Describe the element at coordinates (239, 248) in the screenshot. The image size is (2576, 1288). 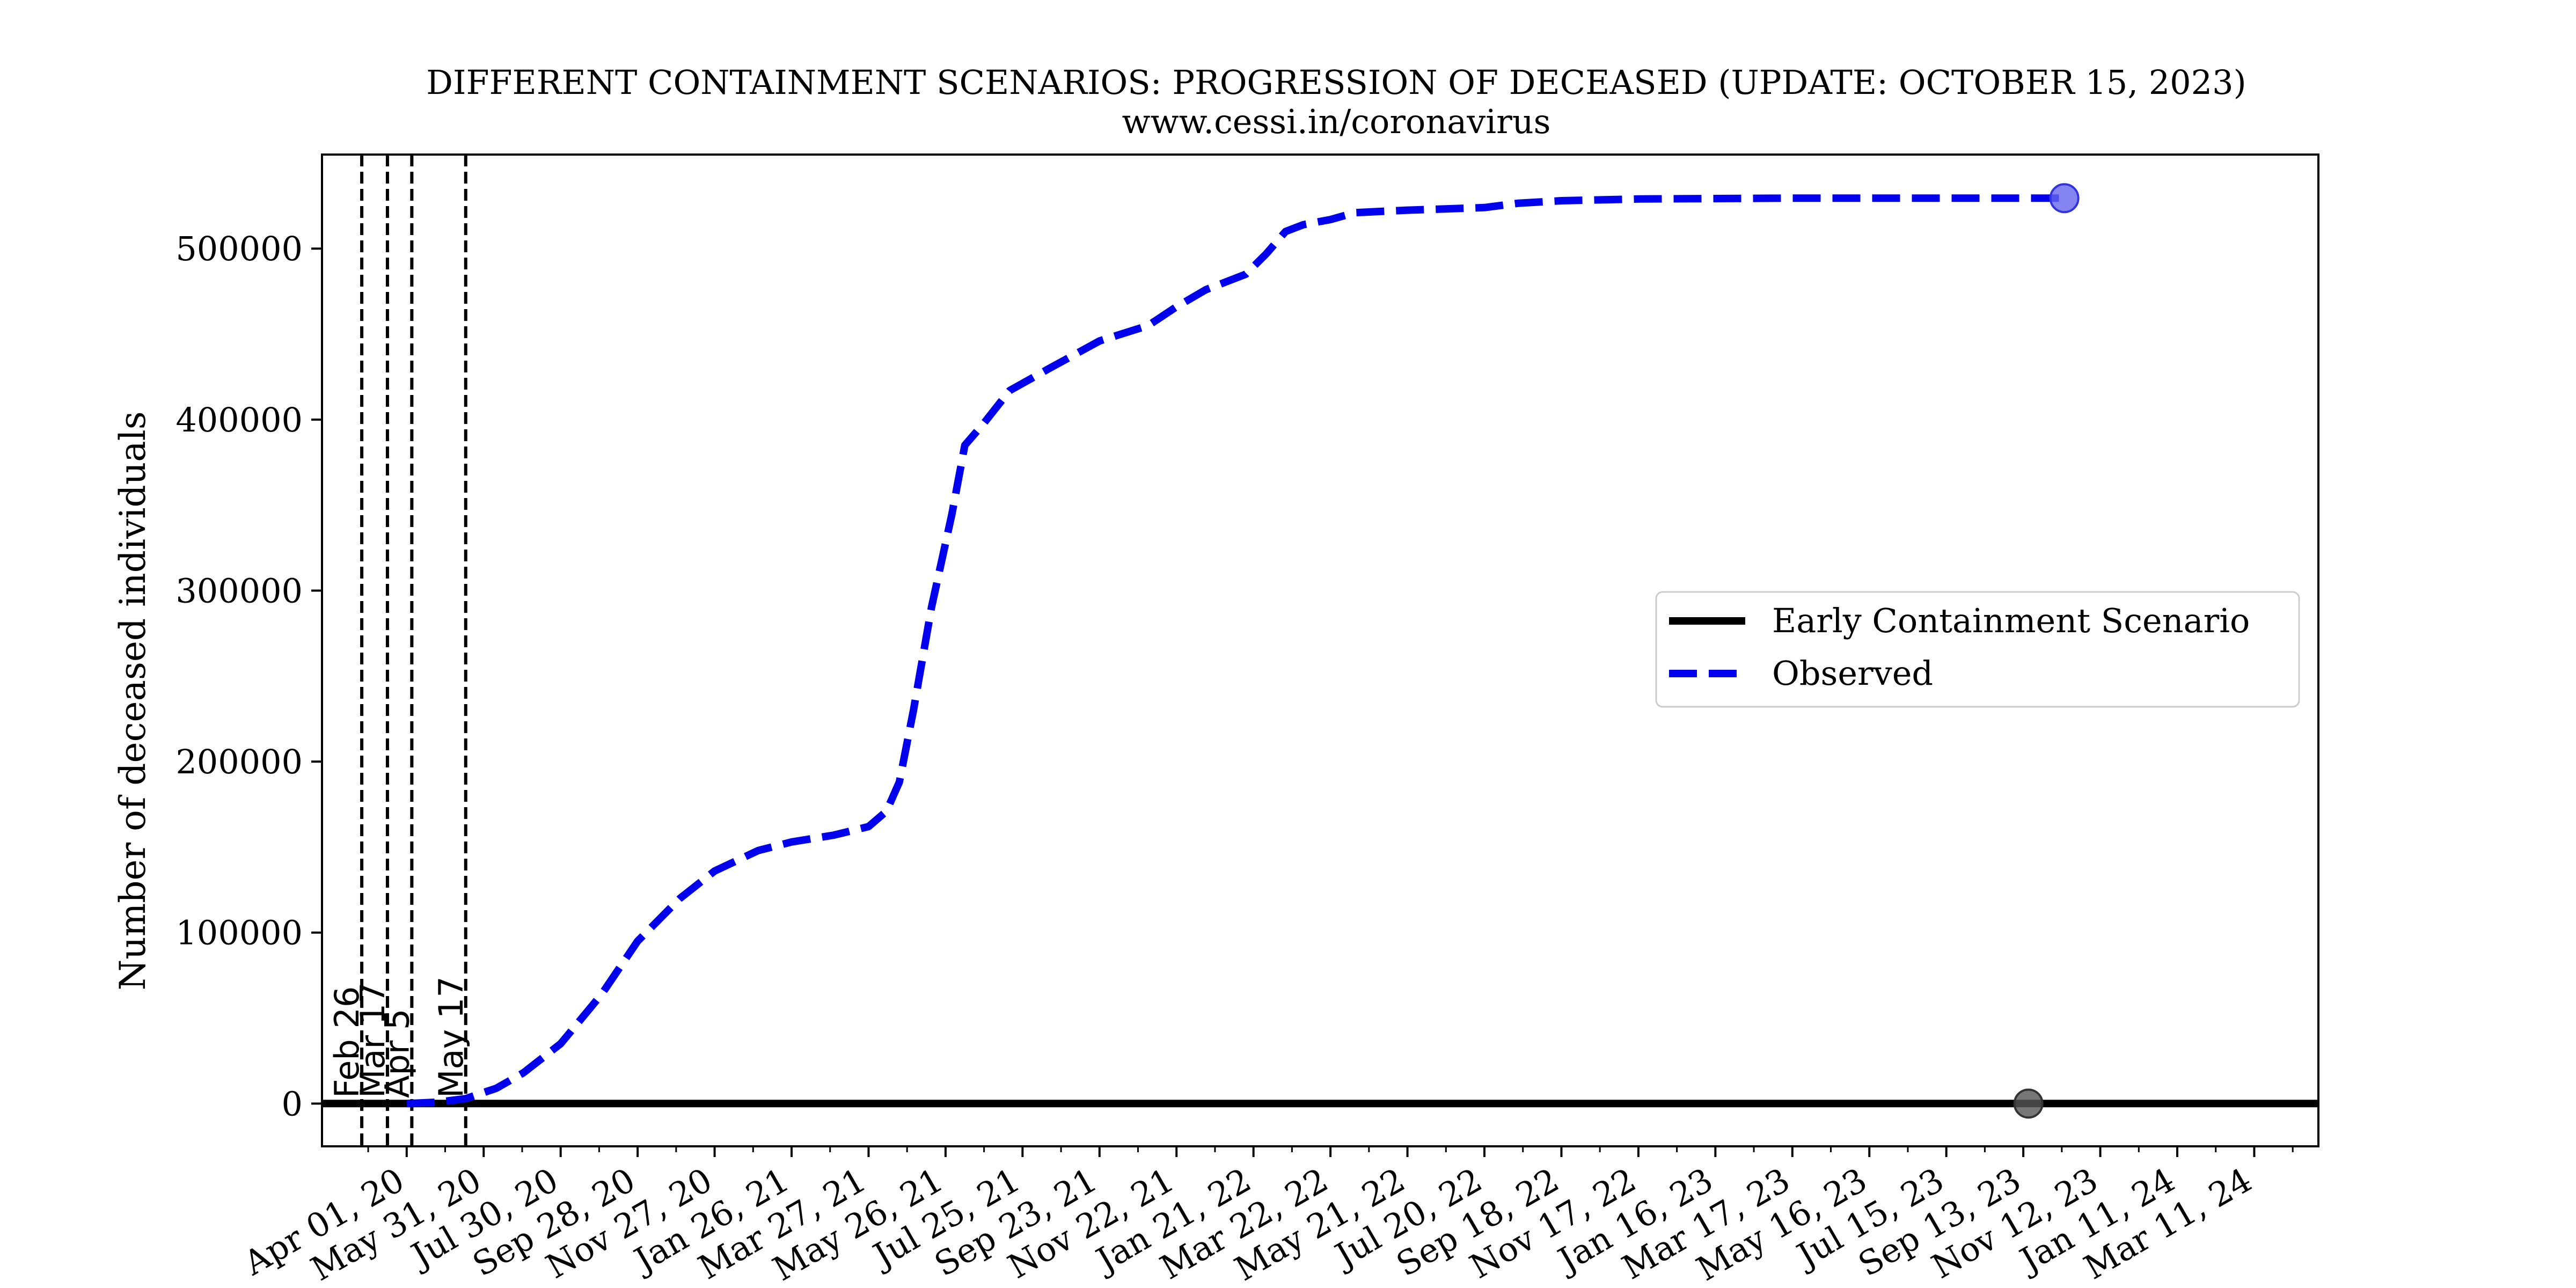
I see `y-tick-label: 500000` at that location.